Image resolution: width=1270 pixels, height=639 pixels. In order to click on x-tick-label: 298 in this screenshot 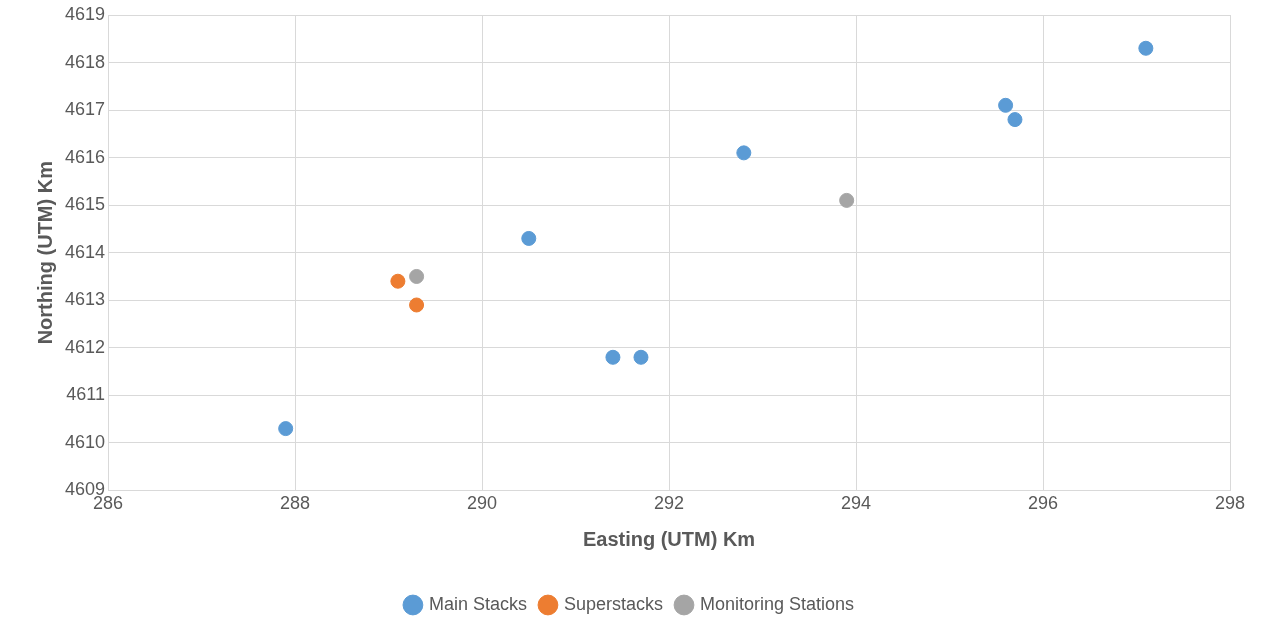, I will do `click(1230, 503)`.